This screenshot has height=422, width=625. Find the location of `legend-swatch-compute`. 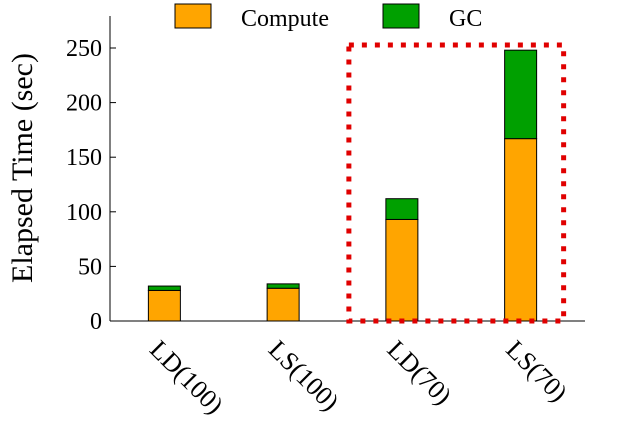

legend-swatch-compute is located at coordinates (193, 16).